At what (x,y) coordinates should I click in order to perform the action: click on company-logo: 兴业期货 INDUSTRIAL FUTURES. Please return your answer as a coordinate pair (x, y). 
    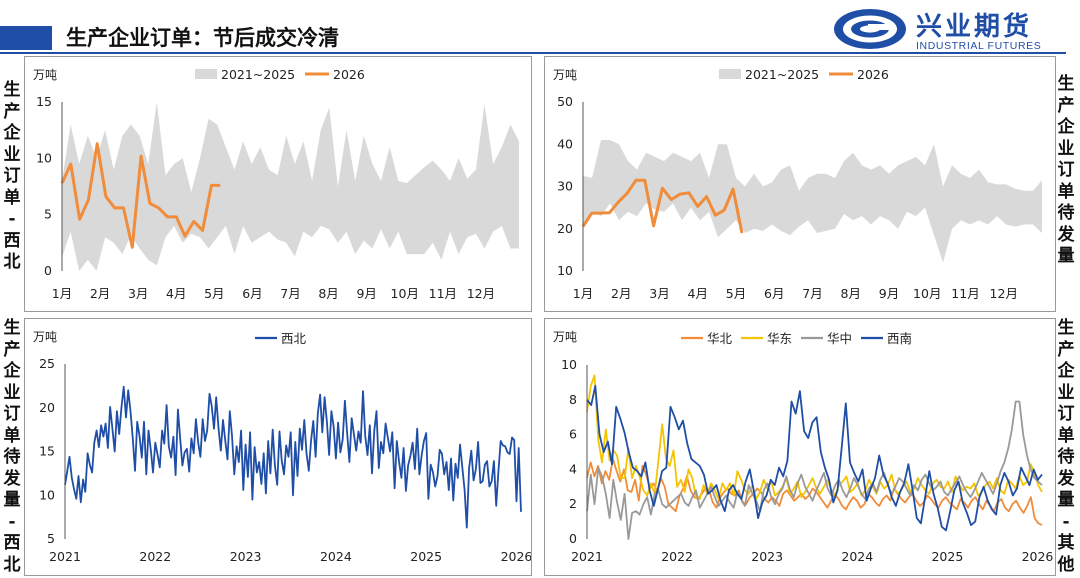
    Looking at the image, I should click on (952, 29).